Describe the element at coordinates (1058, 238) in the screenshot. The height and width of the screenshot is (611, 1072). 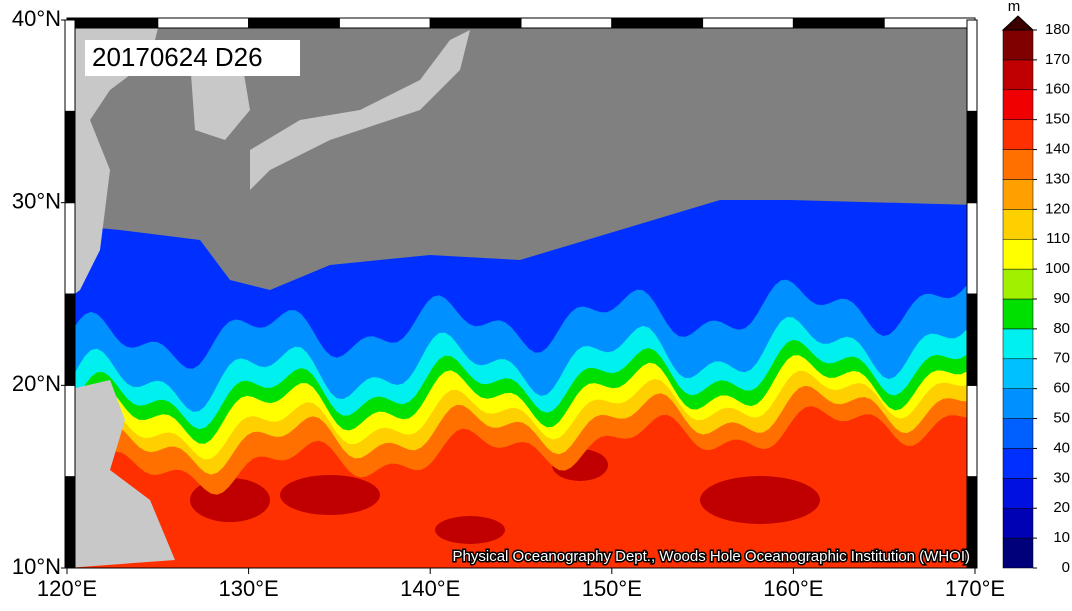
I see `colorbar-tick-label: 110` at that location.